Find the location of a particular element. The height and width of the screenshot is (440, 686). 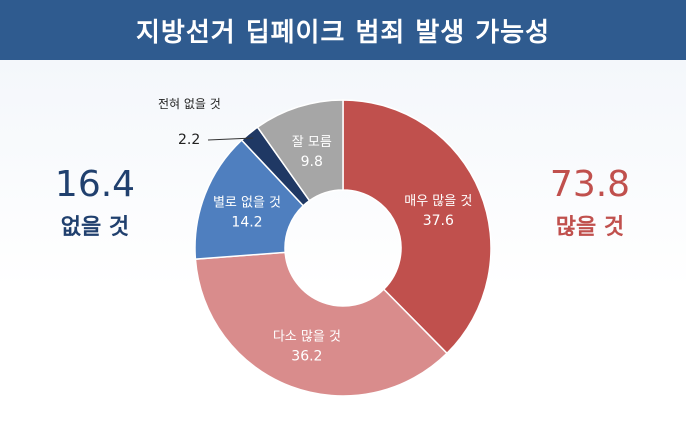

slice-label-다소-많을-것: 다소 많을 것 is located at coordinates (307, 336).